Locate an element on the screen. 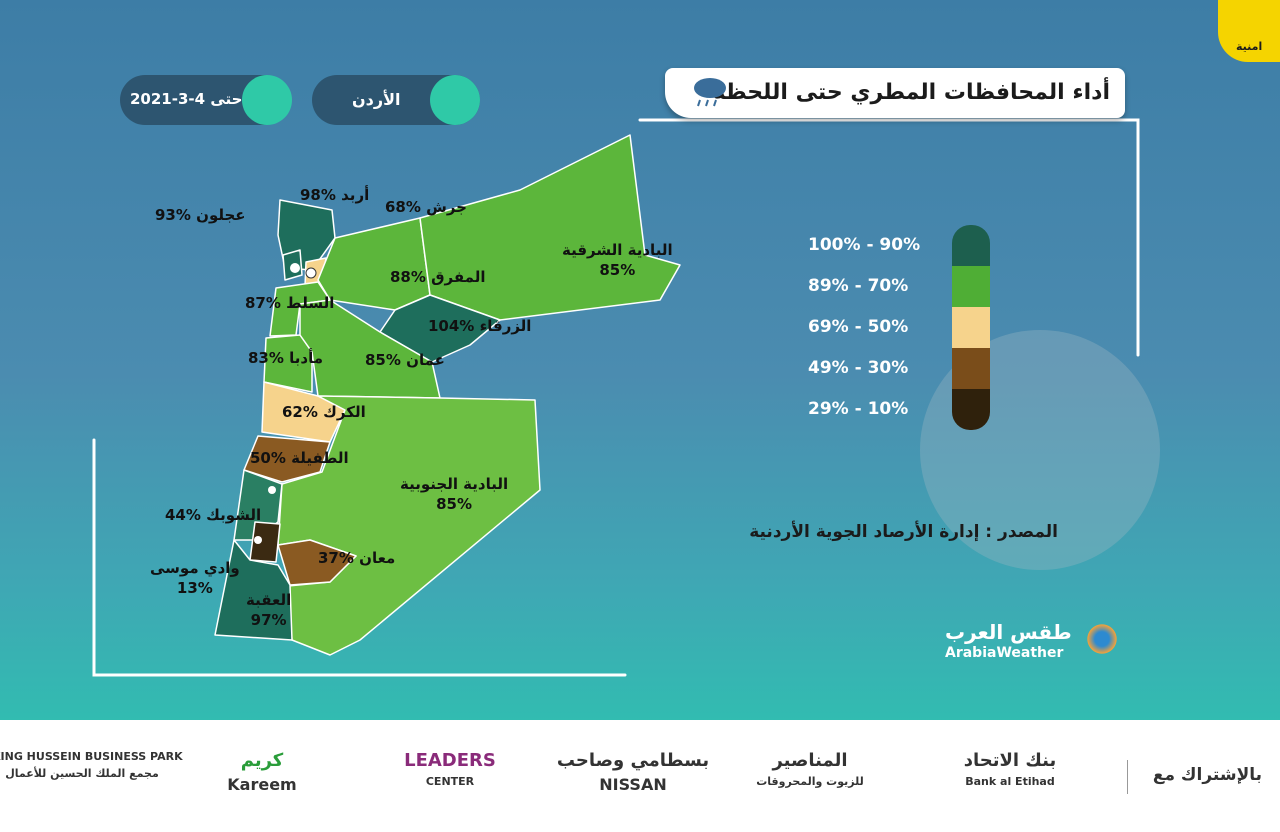 This screenshot has height=832, width=1280. region-name: الكرك is located at coordinates (344, 412).